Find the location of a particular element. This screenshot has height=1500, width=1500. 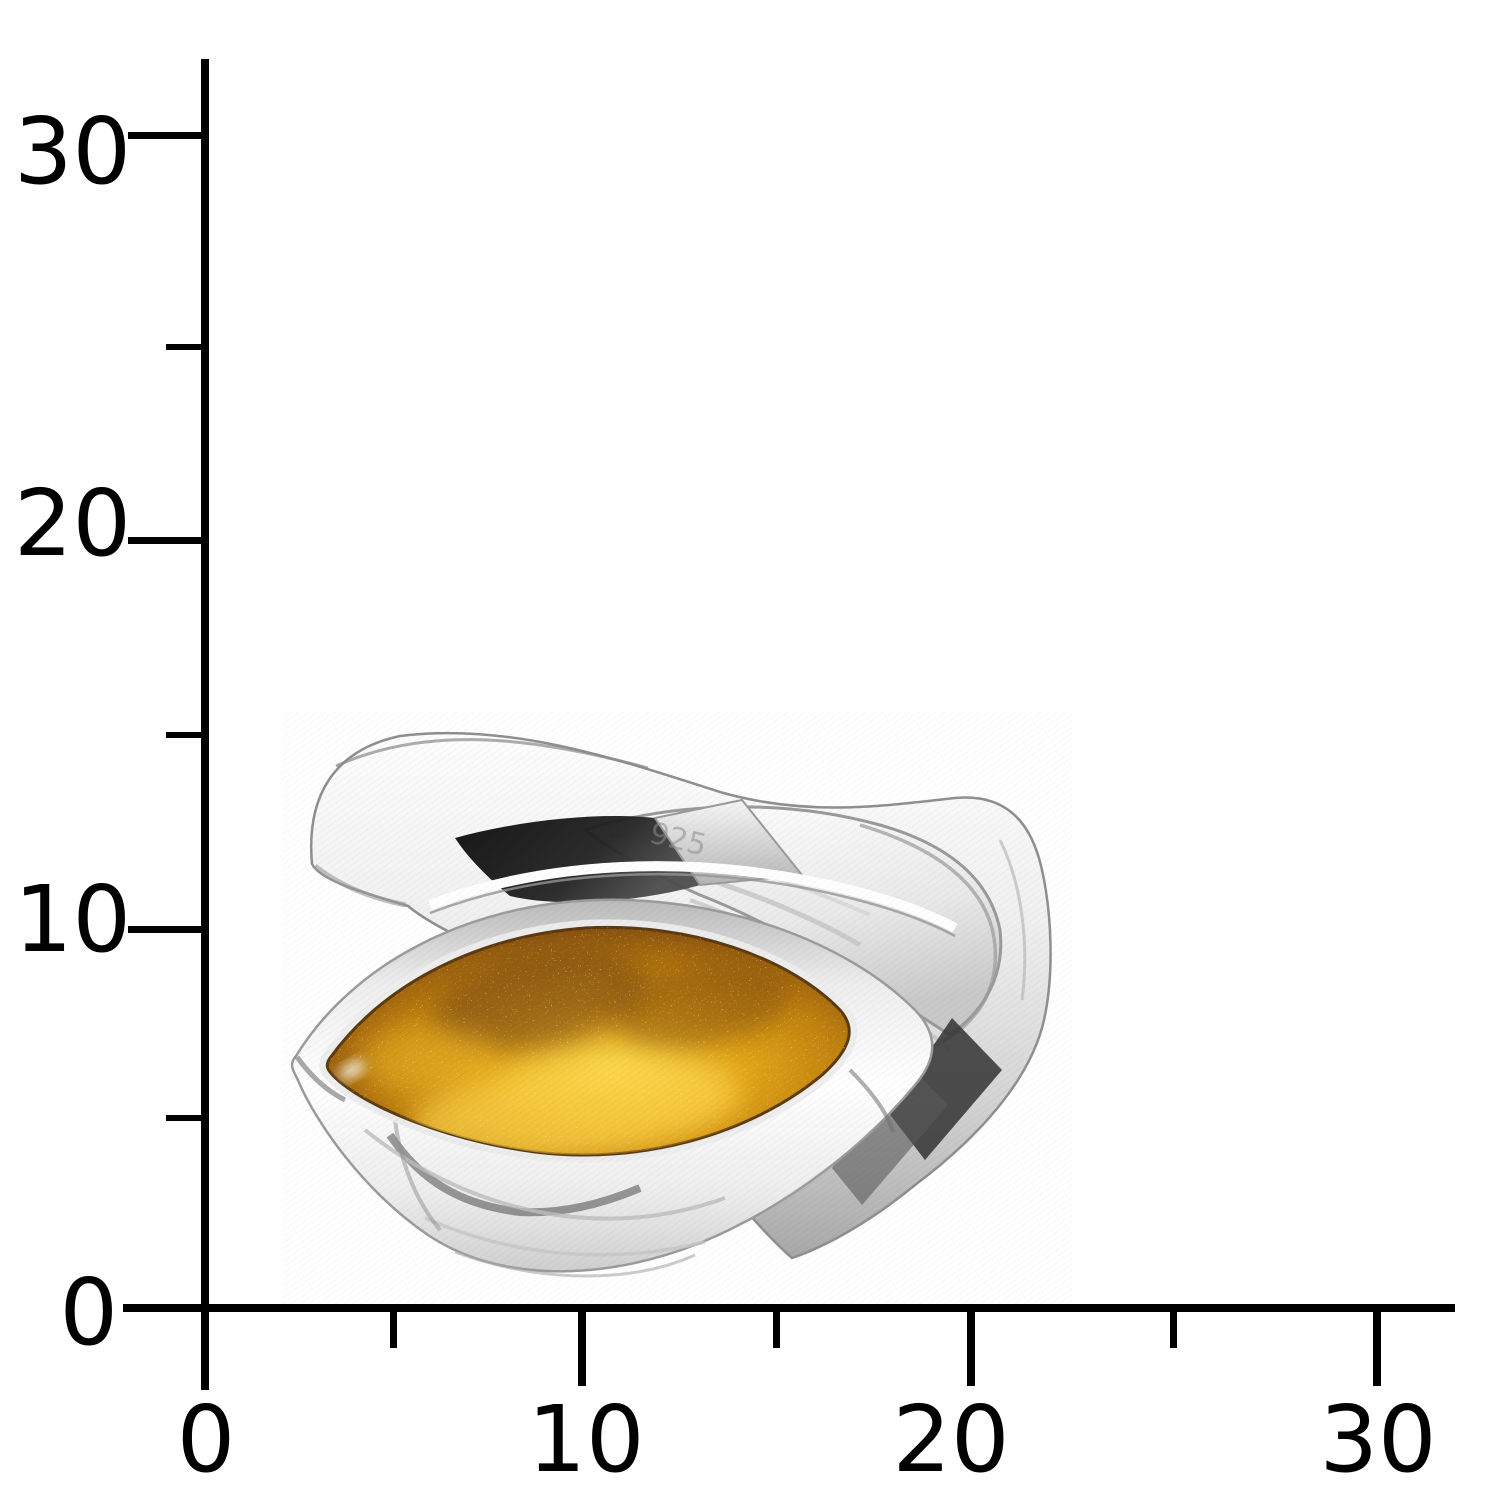

y-axis-label-0: 0 is located at coordinates (88, 1312).